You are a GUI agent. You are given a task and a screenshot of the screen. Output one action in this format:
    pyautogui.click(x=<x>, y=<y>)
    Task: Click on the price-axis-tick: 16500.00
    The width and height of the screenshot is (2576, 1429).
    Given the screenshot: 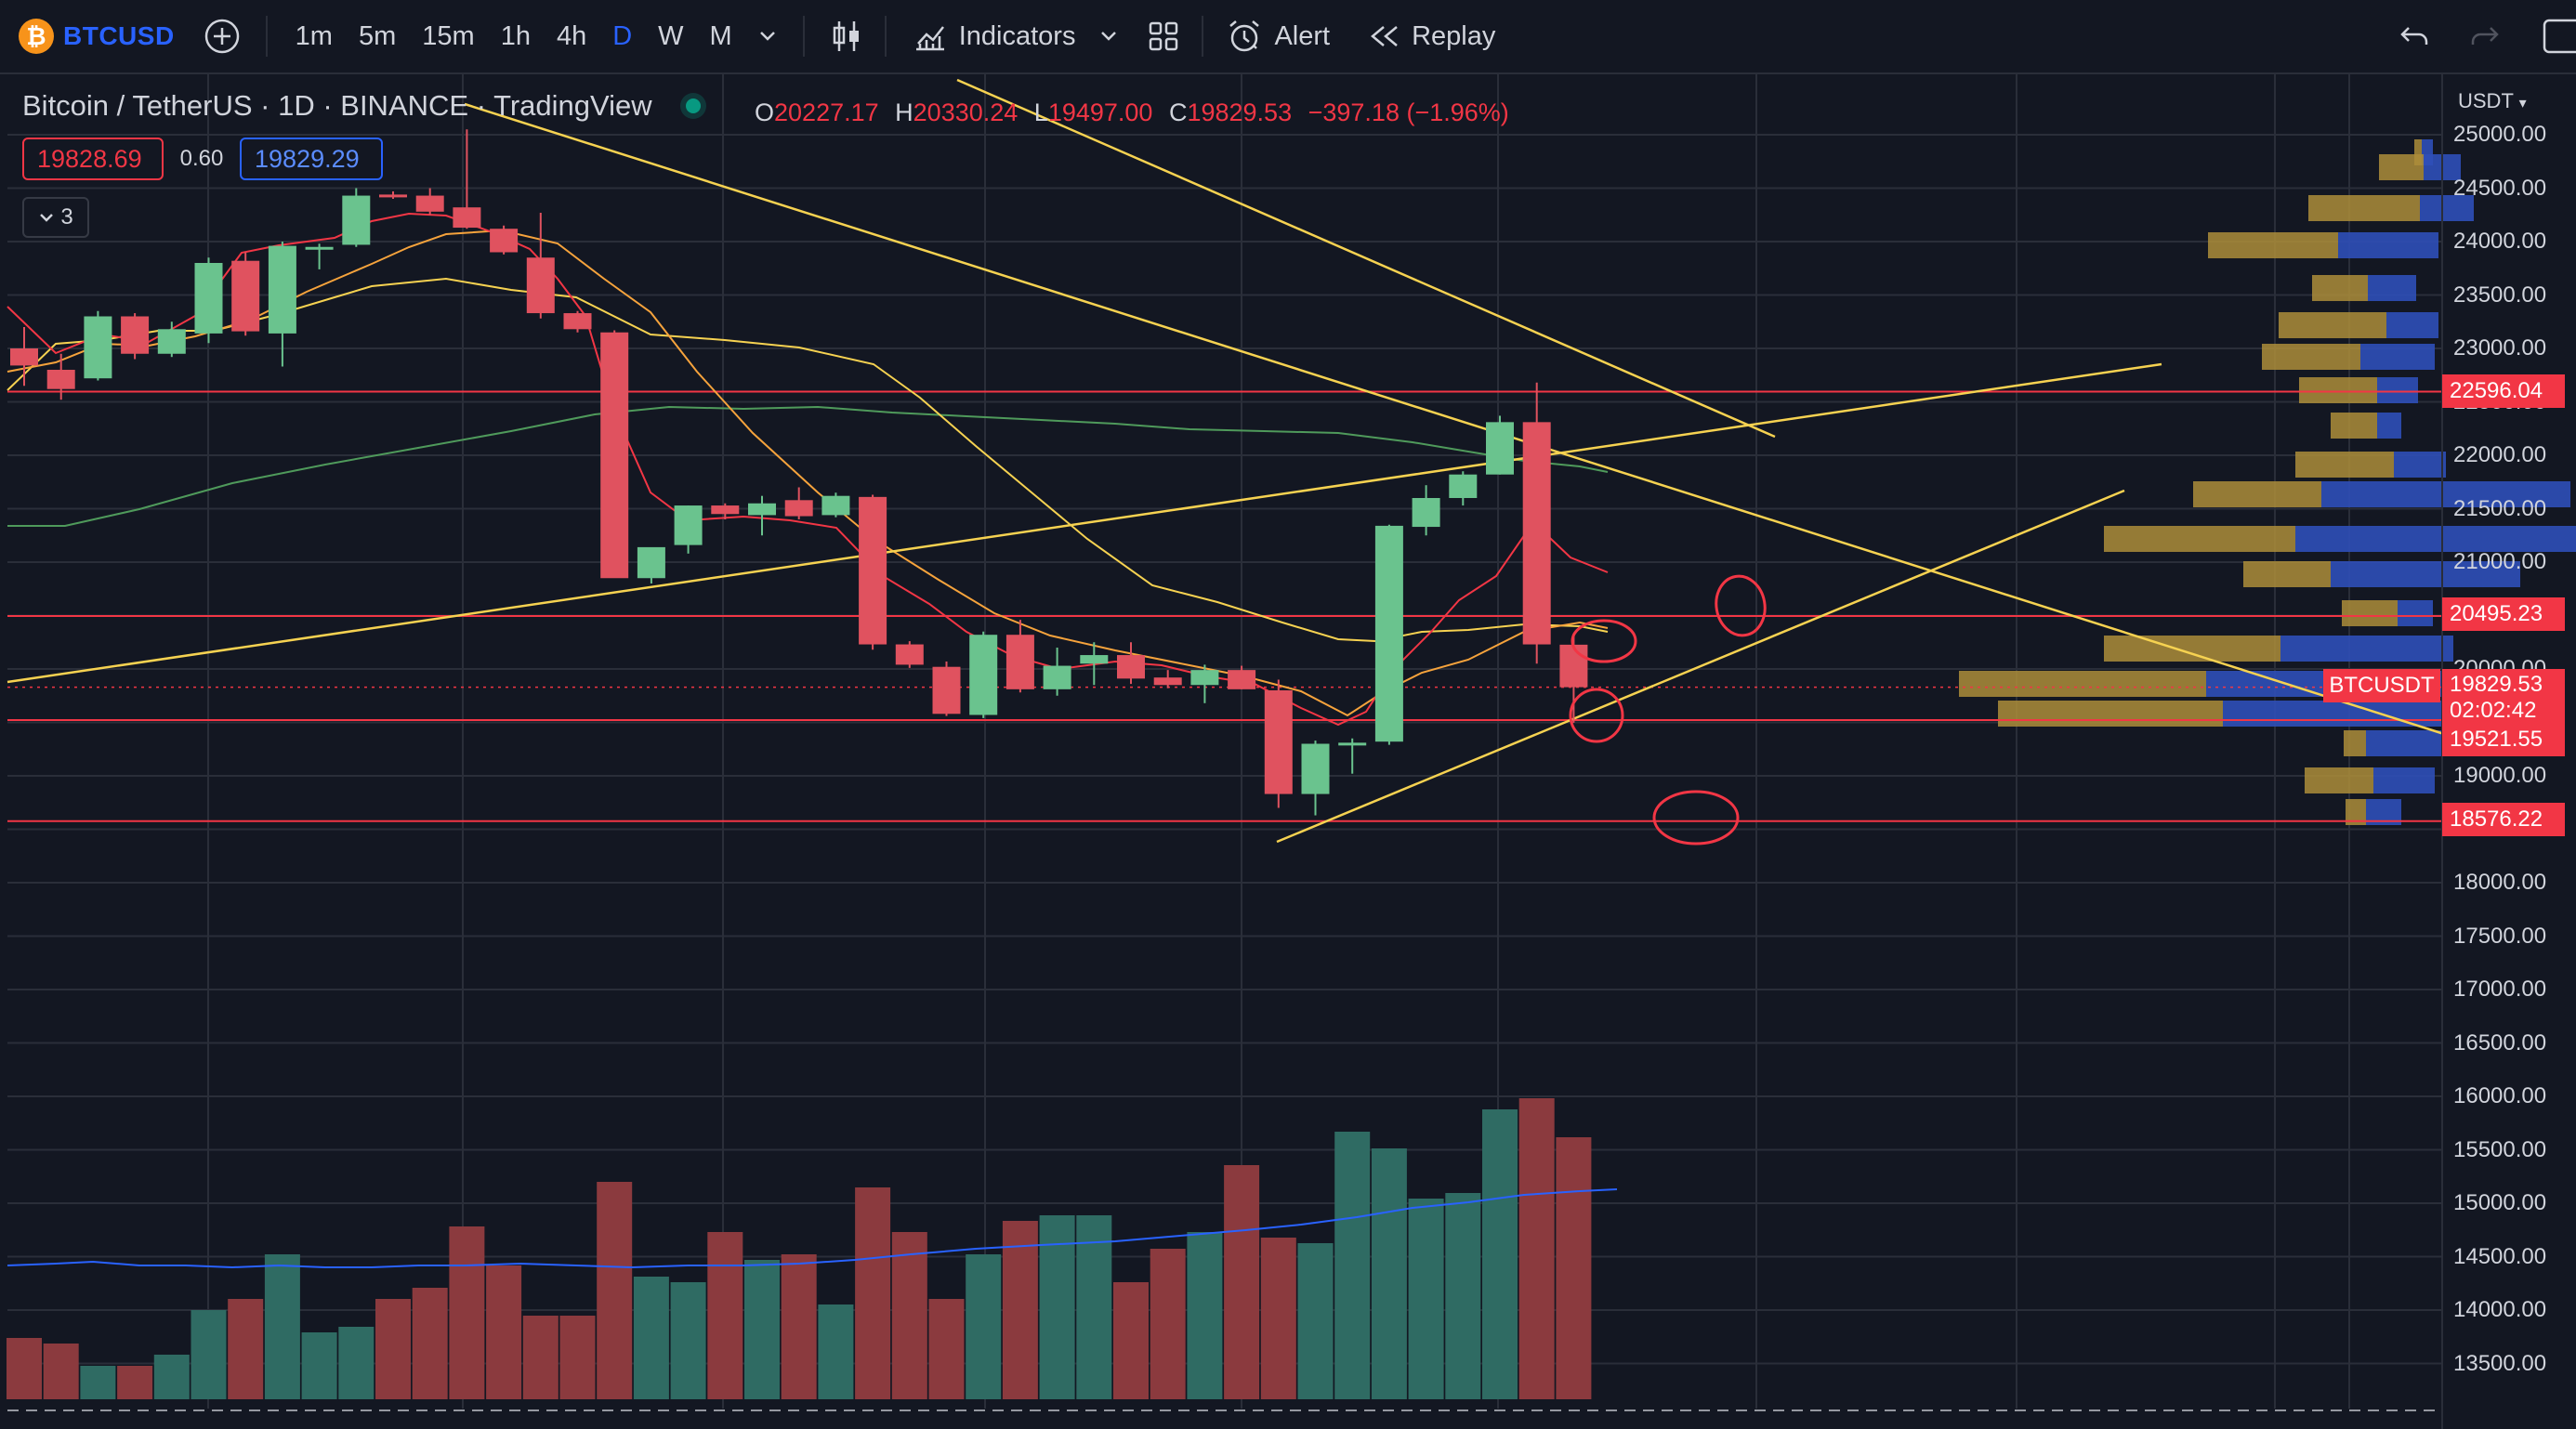 What is the action you would take?
    pyautogui.click(x=2500, y=1042)
    